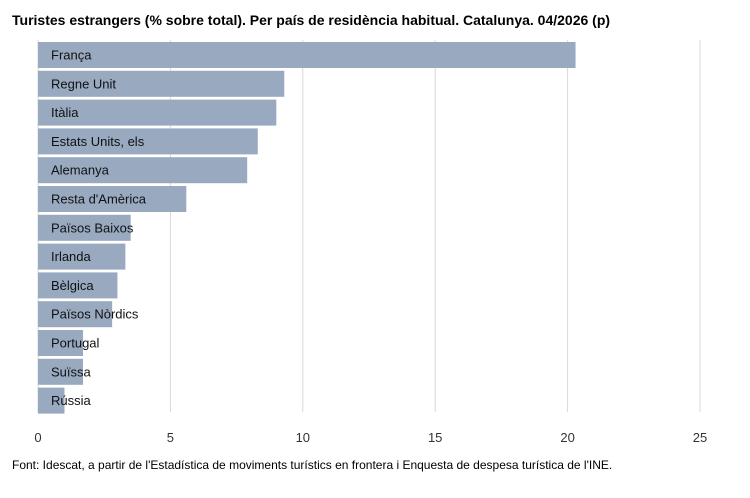  Describe the element at coordinates (170, 437) in the screenshot. I see `x-tick-label: 5` at that location.